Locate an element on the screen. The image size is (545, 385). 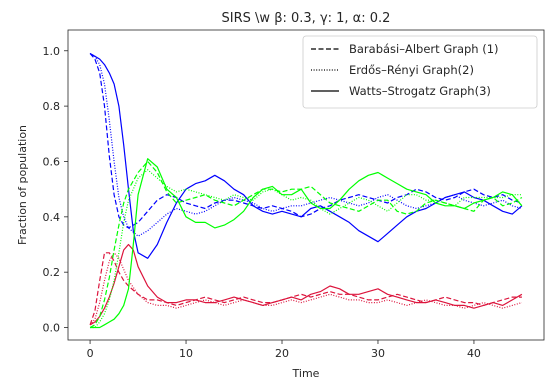
legend-label: Watts–Strogatz Graph(3) is located at coordinates (420, 91).